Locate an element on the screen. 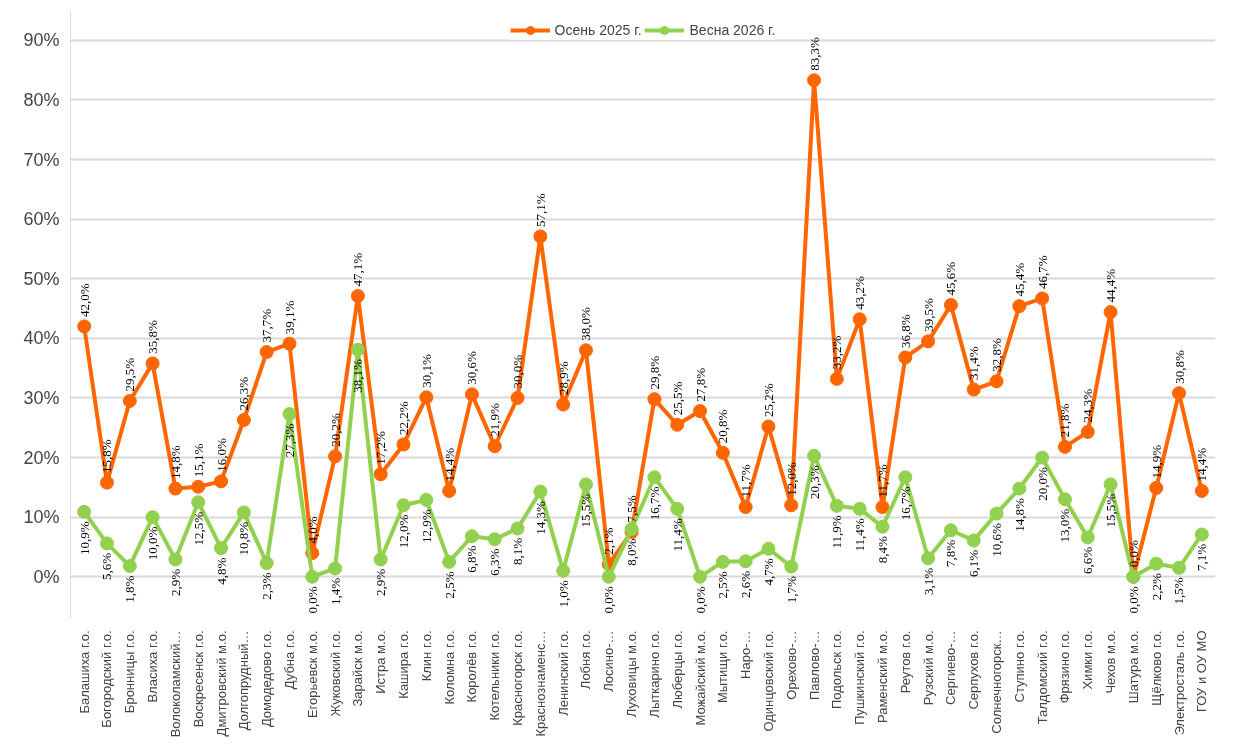 The image size is (1243, 747). data-label: 2,5% is located at coordinates (723, 585).